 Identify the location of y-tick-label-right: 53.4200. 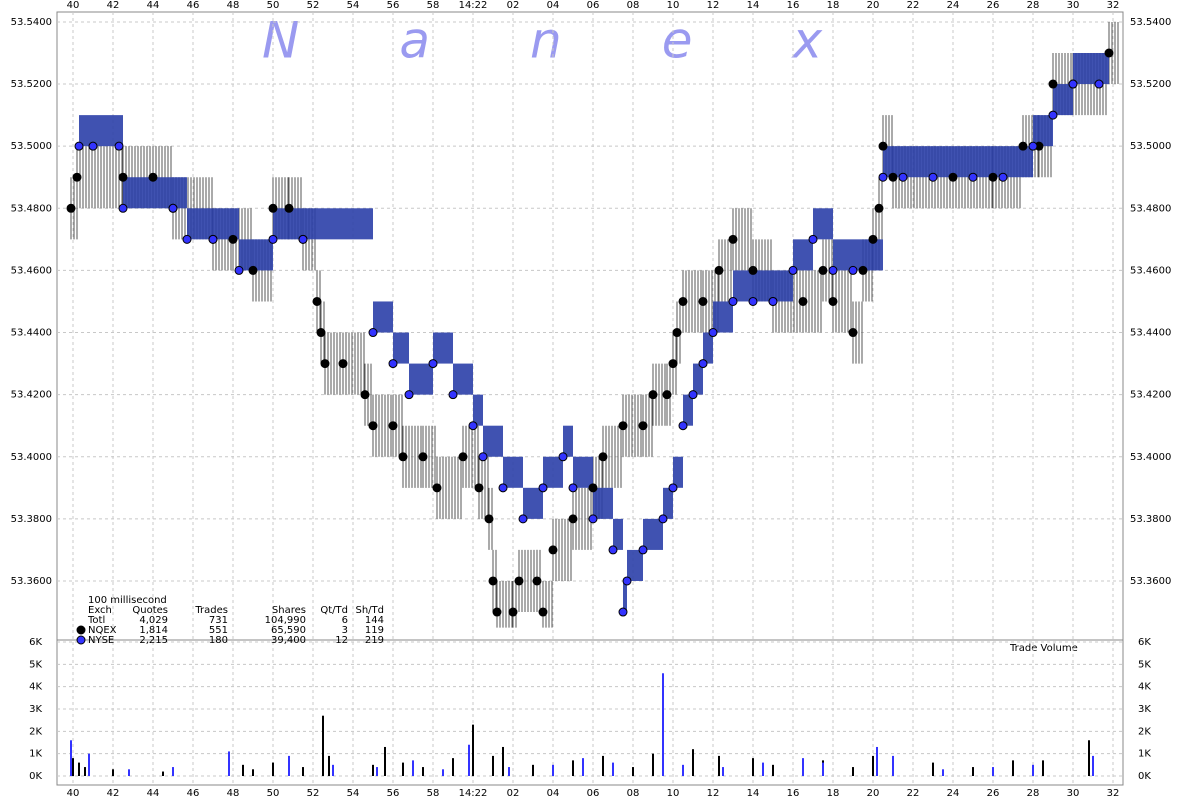
(1150, 395).